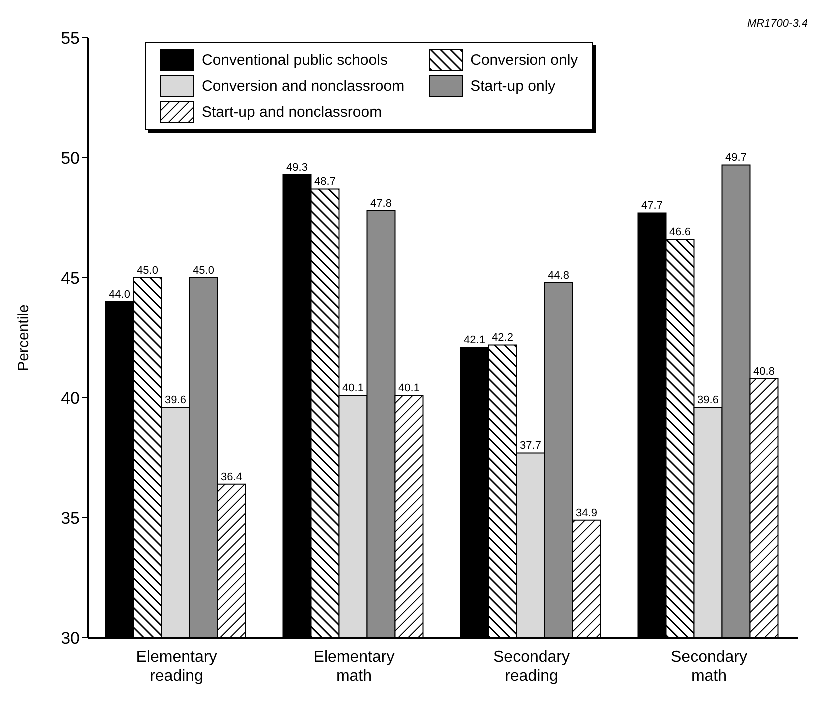 The width and height of the screenshot is (818, 711). What do you see at coordinates (23, 338) in the screenshot?
I see `y-axis-title: Percentile` at bounding box center [23, 338].